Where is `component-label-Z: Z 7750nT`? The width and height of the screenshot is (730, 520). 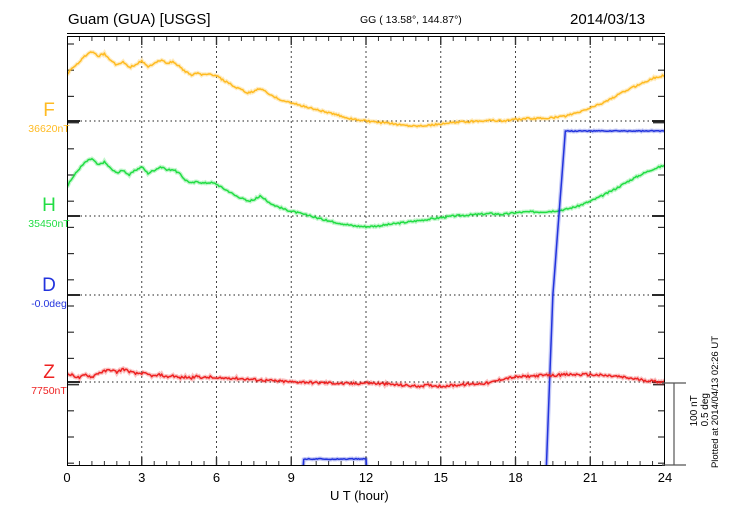
component-label-Z: Z 7750nT is located at coordinates (53, 379).